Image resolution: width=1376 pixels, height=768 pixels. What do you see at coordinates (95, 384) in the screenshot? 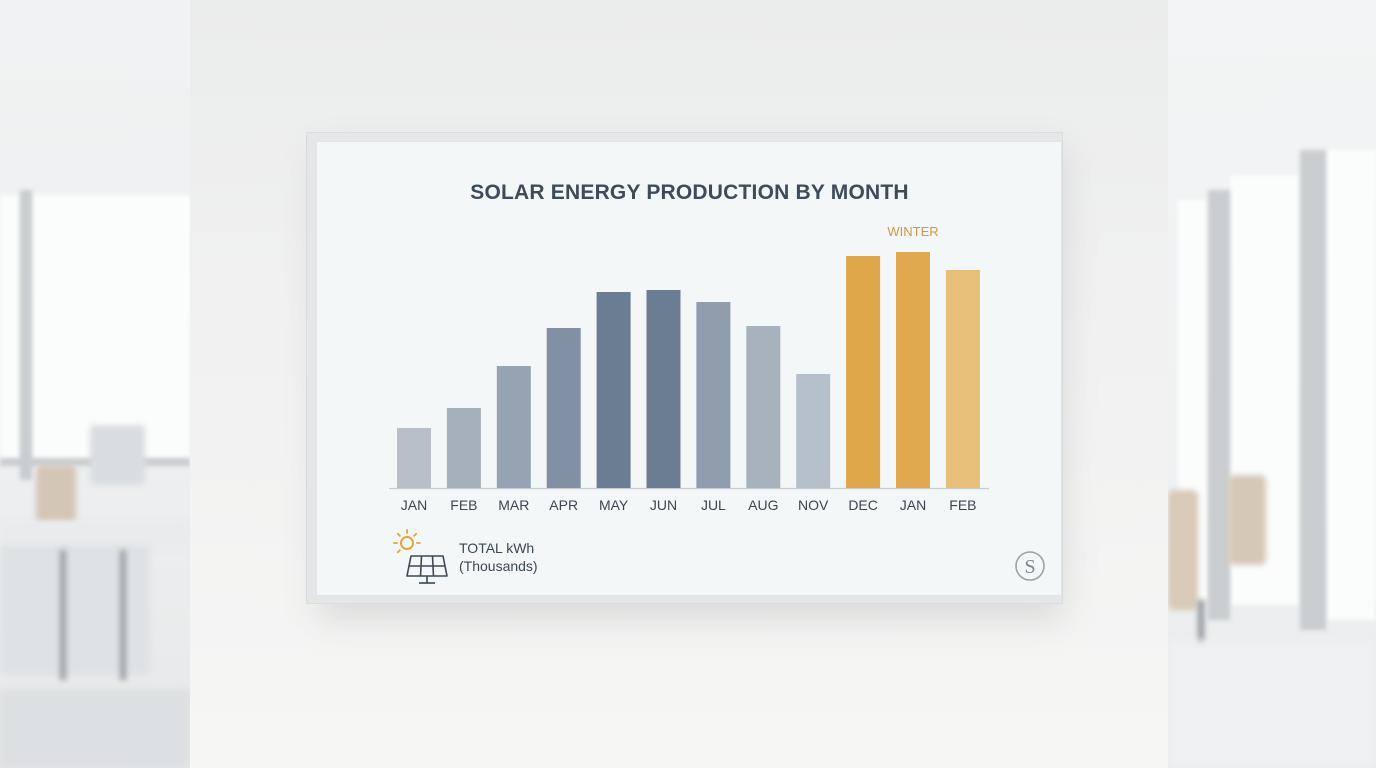
I see `left-office-view` at bounding box center [95, 384].